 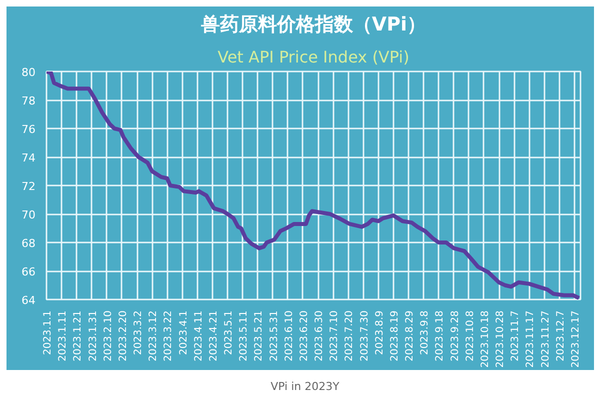 What do you see at coordinates (168, 336) in the screenshot?
I see `x-tick-label: 2023.3.22` at bounding box center [168, 336].